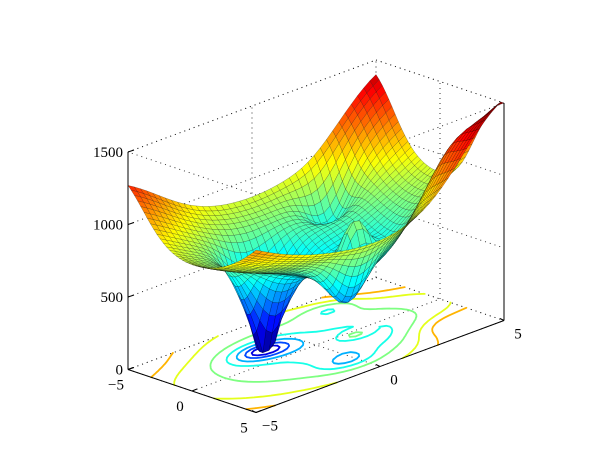 Image resolution: width=600 pixels, height=466 pixels. Describe the element at coordinates (244, 429) in the screenshot. I see `x-tick-label: 5` at that location.